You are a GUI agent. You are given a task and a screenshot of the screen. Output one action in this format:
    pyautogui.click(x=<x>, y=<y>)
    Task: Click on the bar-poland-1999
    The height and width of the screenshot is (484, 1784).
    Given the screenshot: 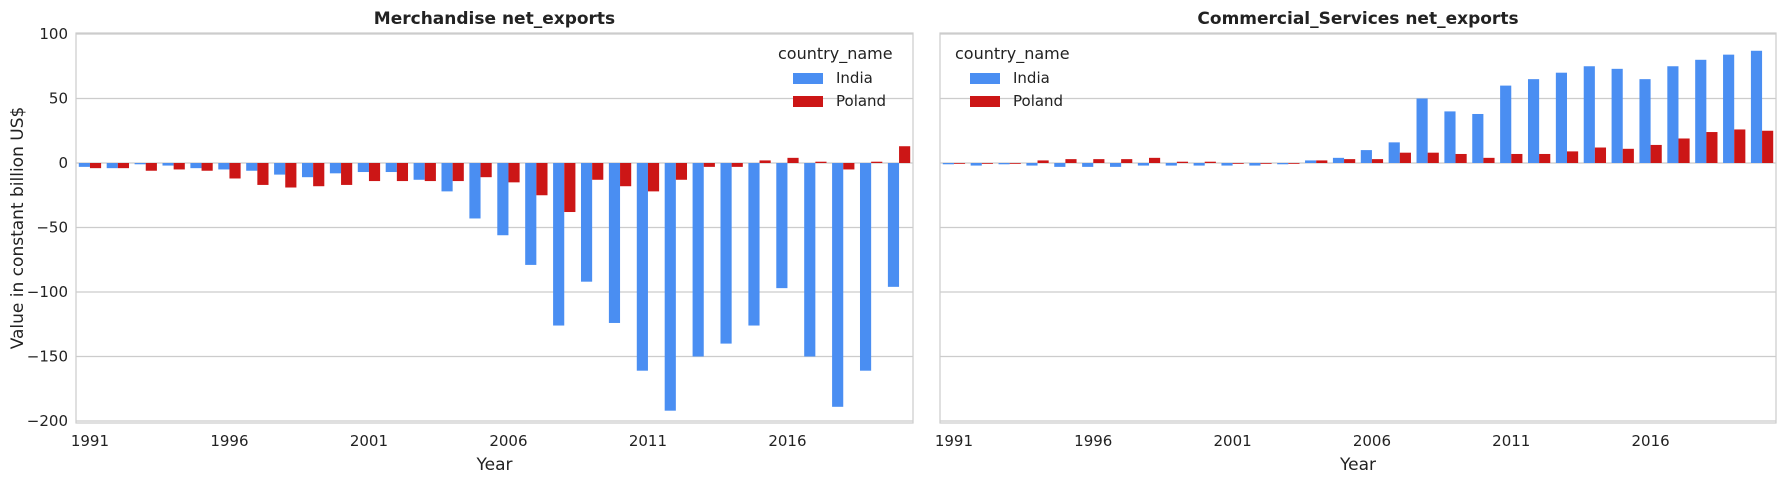 What is the action you would take?
    pyautogui.click(x=1182, y=162)
    